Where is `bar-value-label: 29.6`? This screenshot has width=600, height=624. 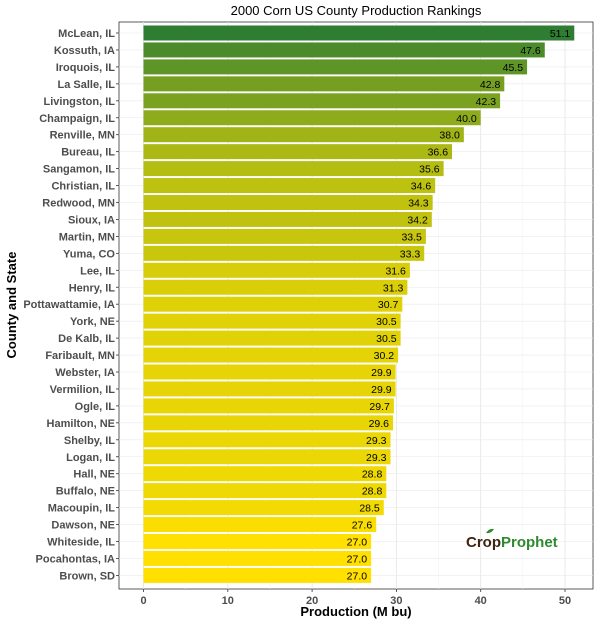 bar-value-label: 29.6 is located at coordinates (379, 424).